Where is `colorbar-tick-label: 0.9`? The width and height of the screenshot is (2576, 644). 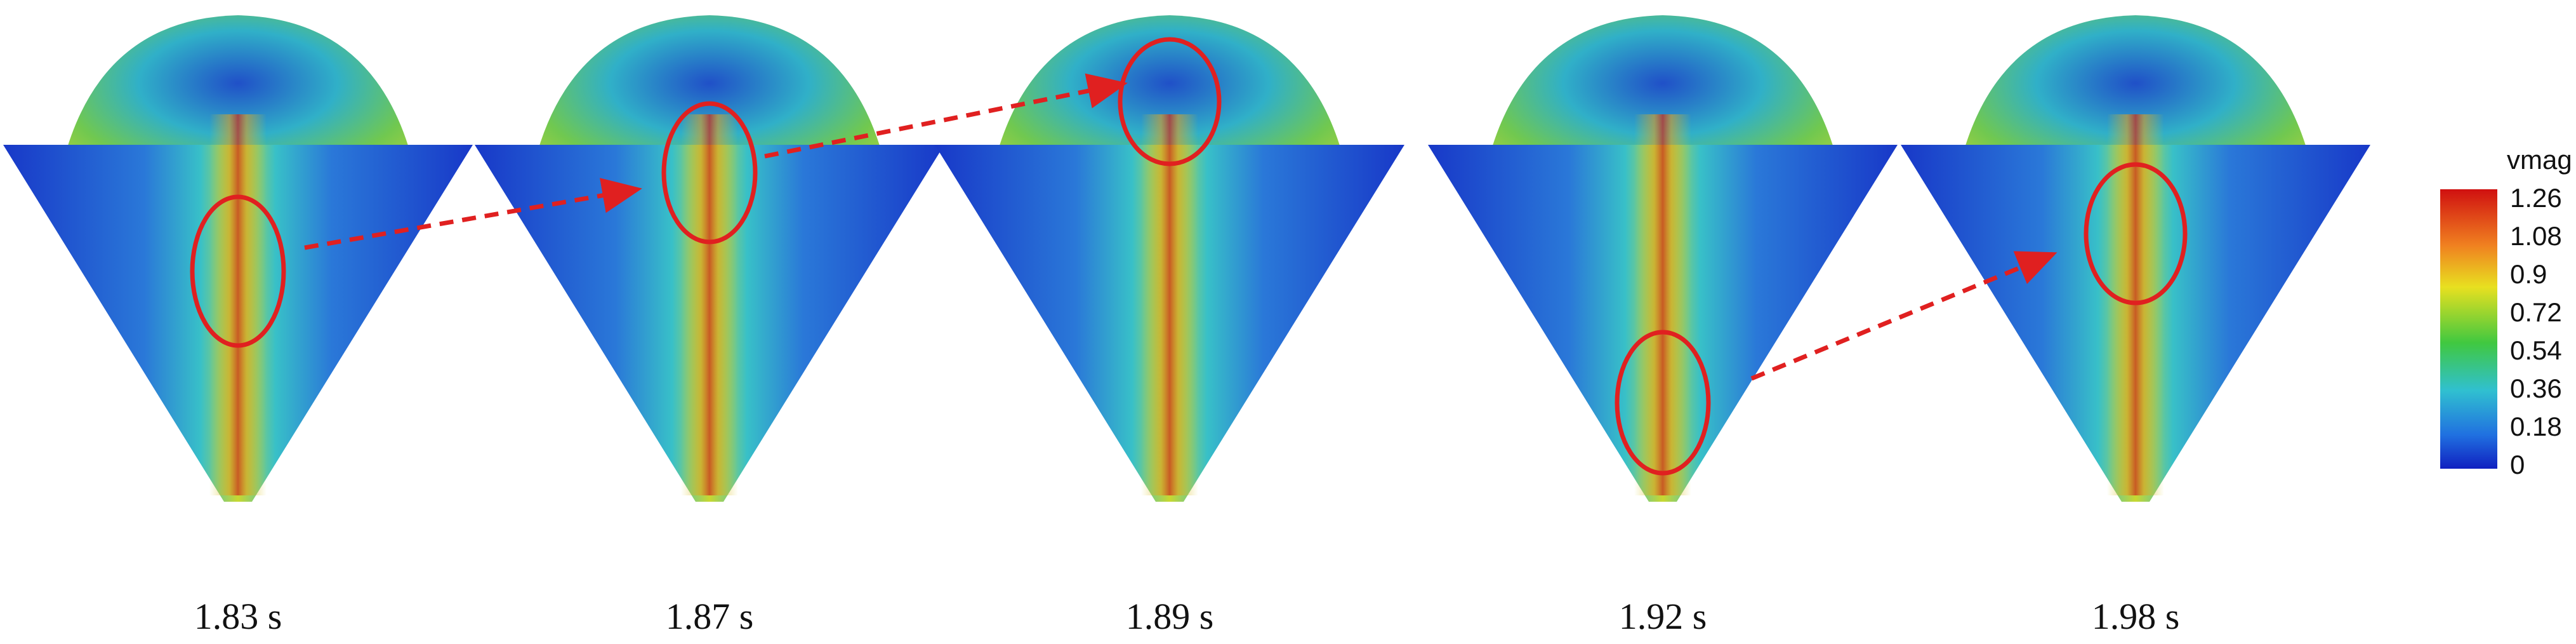
colorbar-tick-label: 0.9 is located at coordinates (2529, 274).